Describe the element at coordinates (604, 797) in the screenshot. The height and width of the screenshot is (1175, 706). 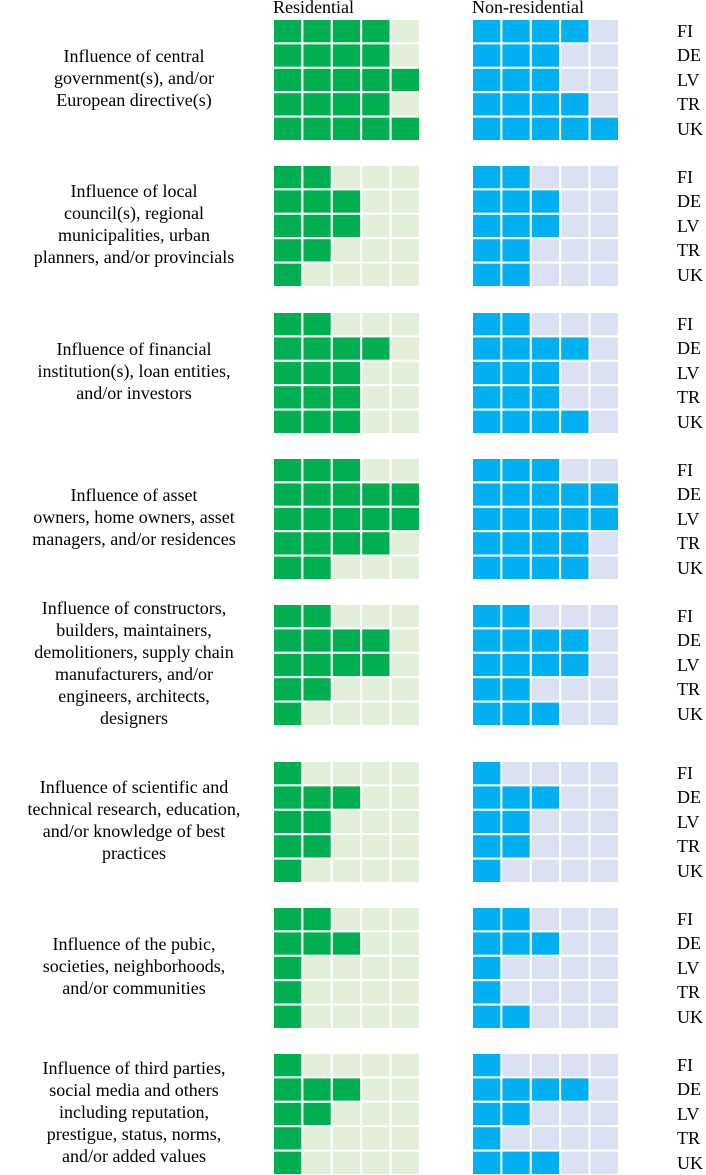
I see `nonresidential-cell-de-5-empty` at that location.